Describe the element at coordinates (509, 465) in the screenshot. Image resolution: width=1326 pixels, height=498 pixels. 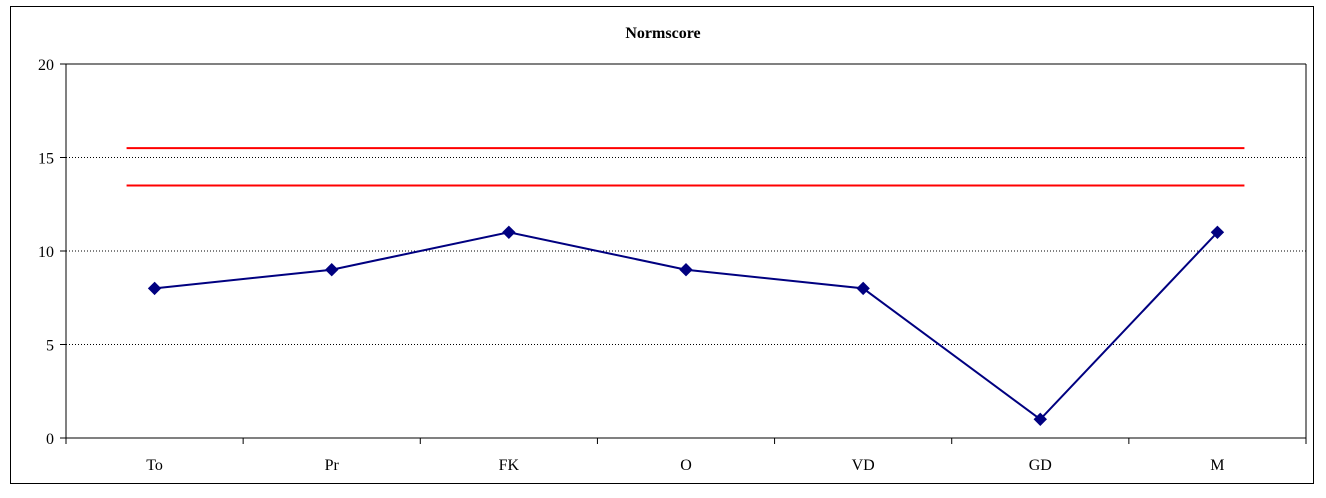
I see `x-tick-label-2: FK` at that location.